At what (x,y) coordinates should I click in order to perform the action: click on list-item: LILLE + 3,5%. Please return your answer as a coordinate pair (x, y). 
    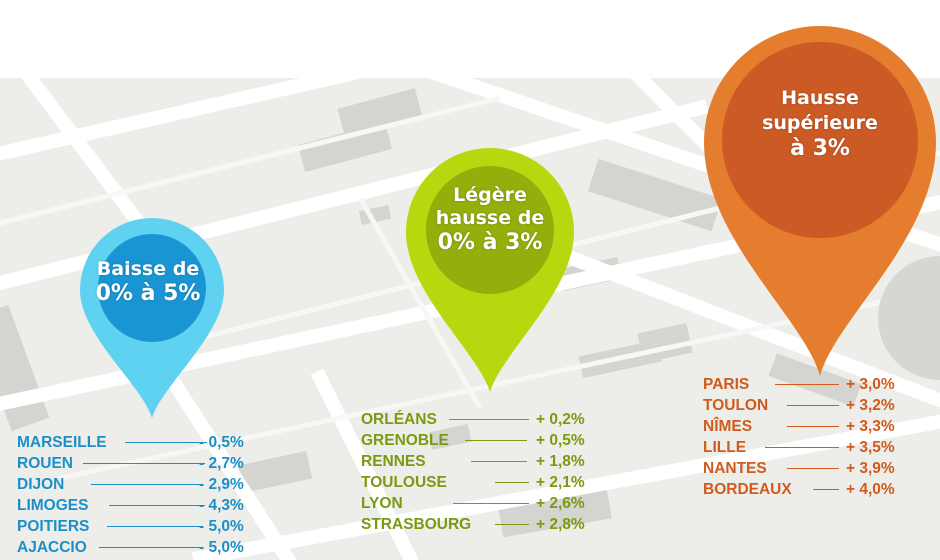
    Looking at the image, I should click on (813, 447).